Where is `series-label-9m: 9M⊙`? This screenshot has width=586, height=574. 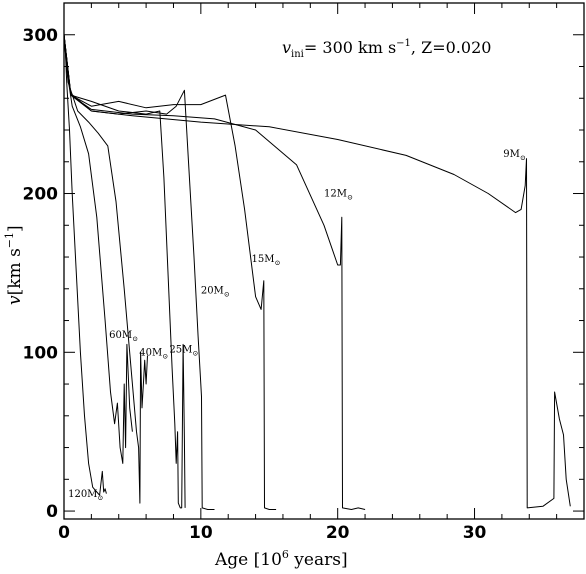 series-label-9m: 9M⊙ is located at coordinates (514, 155).